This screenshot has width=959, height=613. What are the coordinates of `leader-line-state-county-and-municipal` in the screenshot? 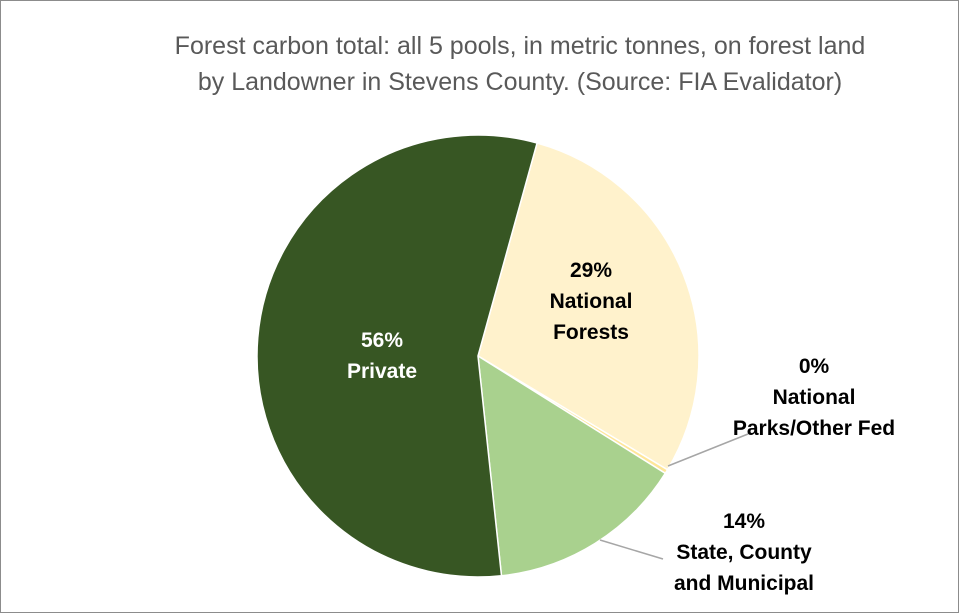 It's located at (631, 549).